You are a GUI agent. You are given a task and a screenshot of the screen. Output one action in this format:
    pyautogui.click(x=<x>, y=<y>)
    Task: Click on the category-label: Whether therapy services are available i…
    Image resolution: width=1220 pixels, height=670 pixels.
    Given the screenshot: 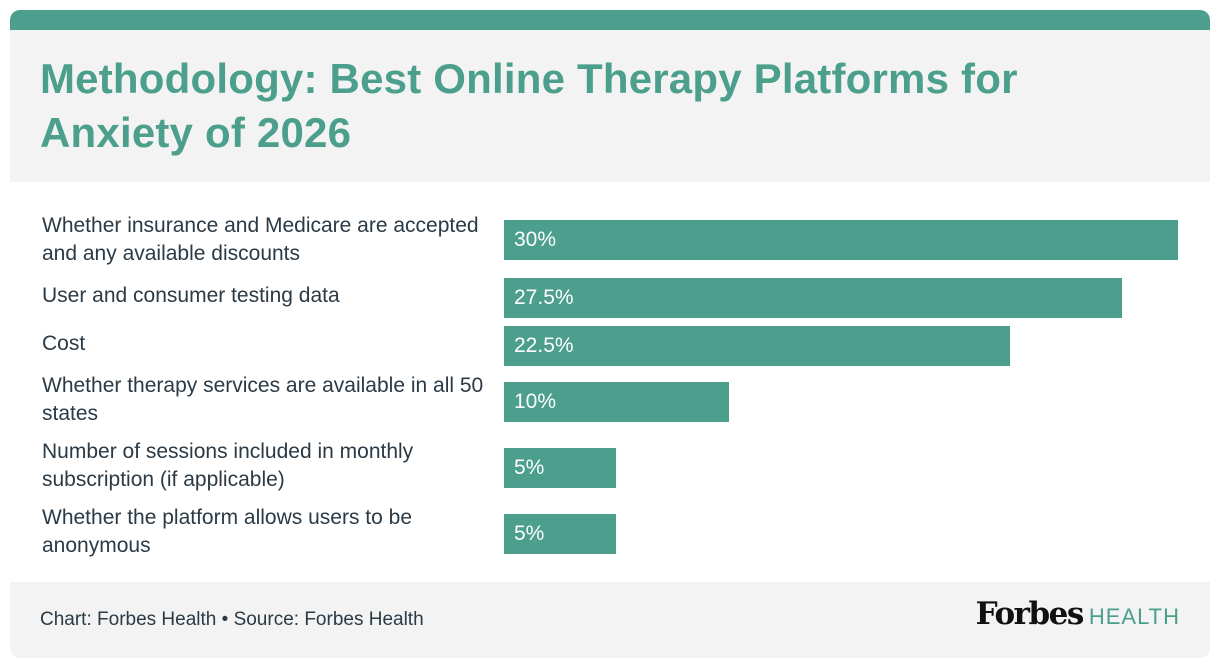 What is the action you would take?
    pyautogui.click(x=263, y=399)
    